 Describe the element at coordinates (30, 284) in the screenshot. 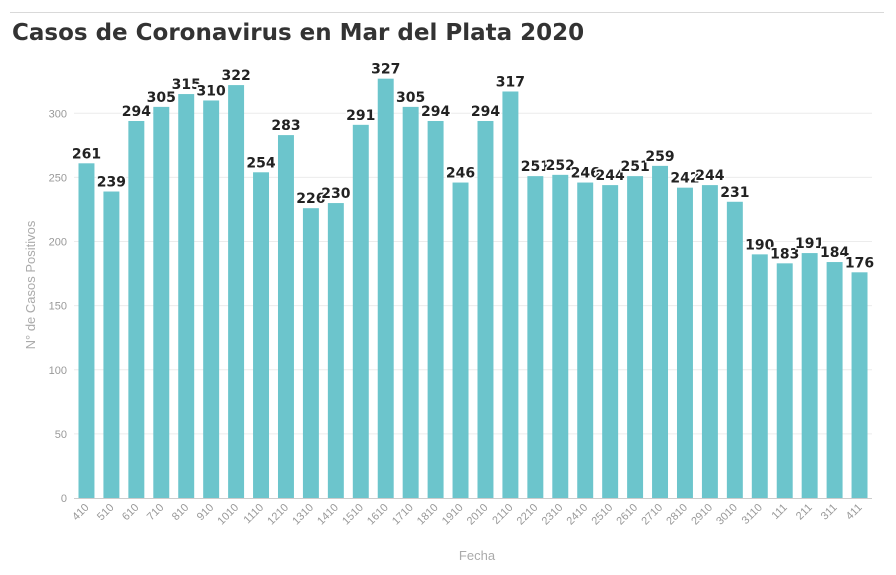

I see `y-axis-title: N° de Casos Positivos` at that location.